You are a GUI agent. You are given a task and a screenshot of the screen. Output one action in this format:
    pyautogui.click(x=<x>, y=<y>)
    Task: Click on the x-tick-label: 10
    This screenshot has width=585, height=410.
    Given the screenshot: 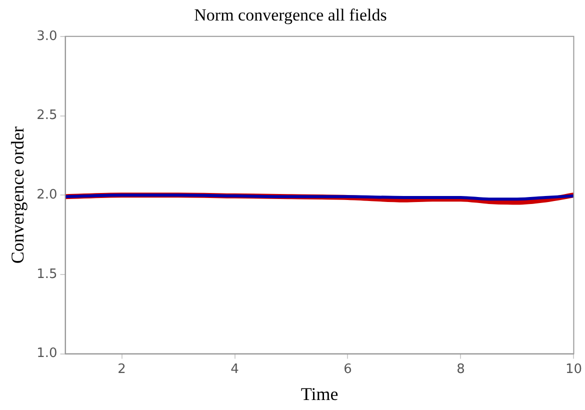 What is the action you would take?
    pyautogui.click(x=573, y=369)
    